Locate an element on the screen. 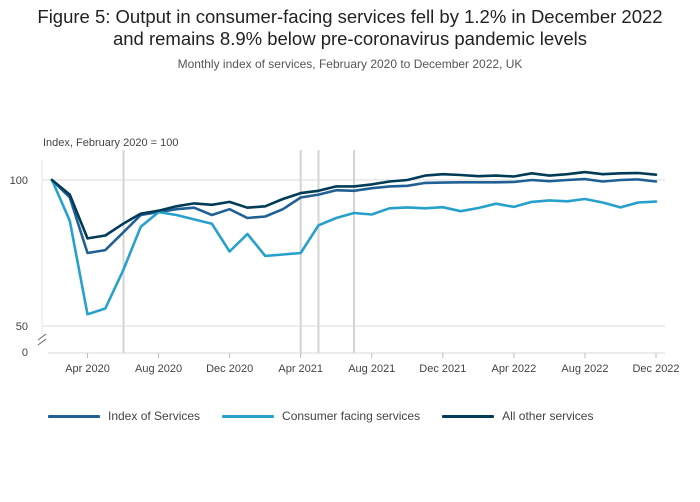 This screenshot has width=700, height=502. series-line-all-other-services is located at coordinates (354, 205).